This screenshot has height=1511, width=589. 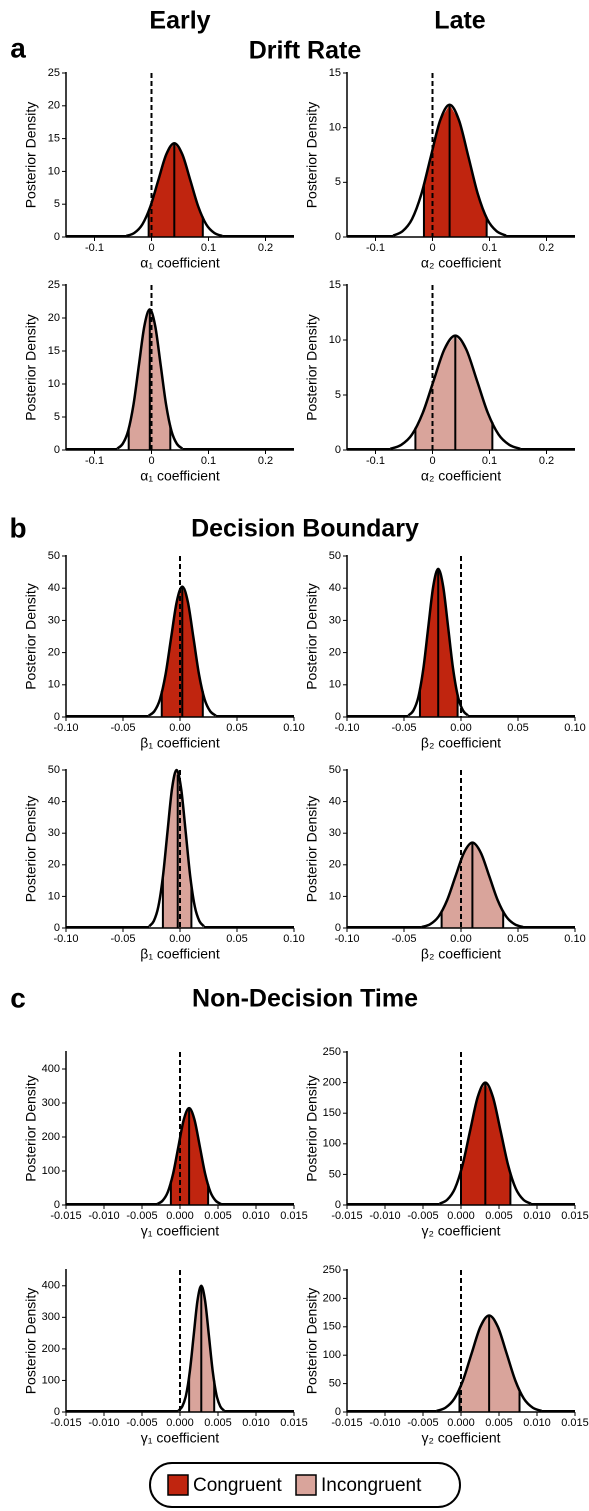 What do you see at coordinates (237, 1485) in the screenshot?
I see `legend-label: Congruent` at bounding box center [237, 1485].